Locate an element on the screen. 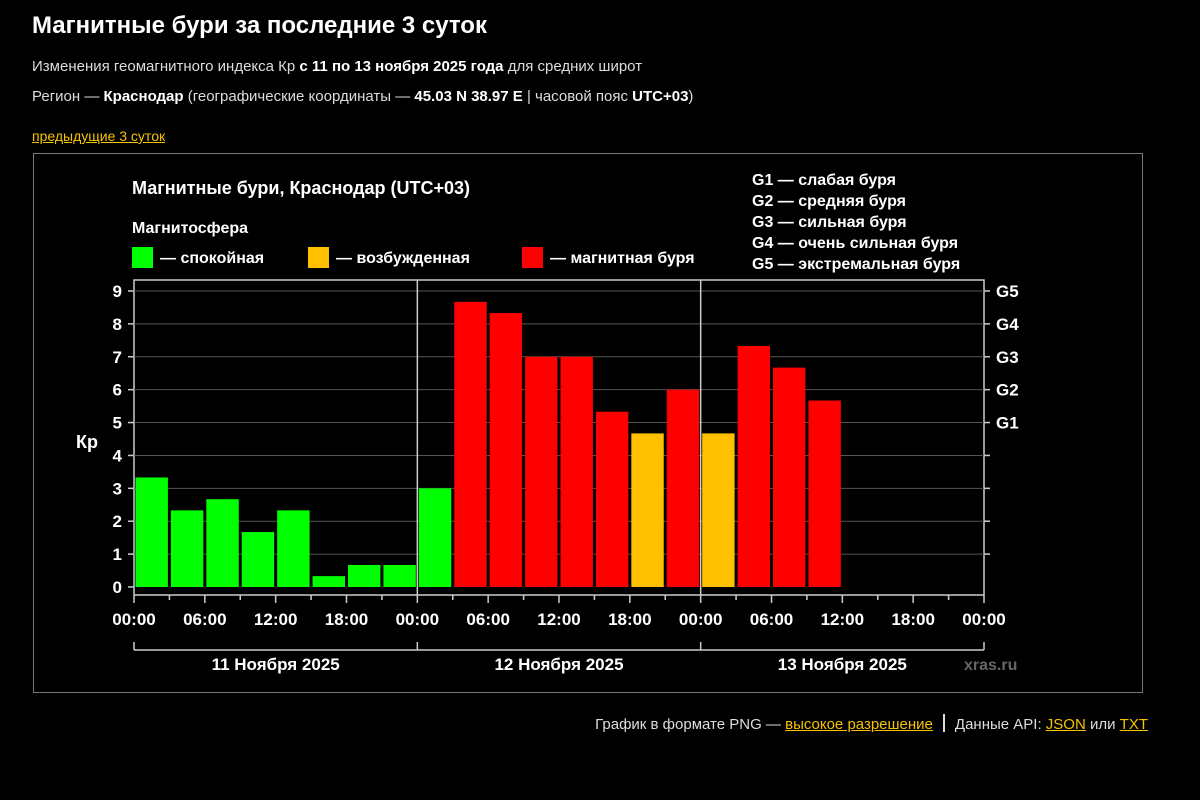 This screenshot has width=1200, height=800. legend-label-2: — магнитная буря is located at coordinates (622, 258).